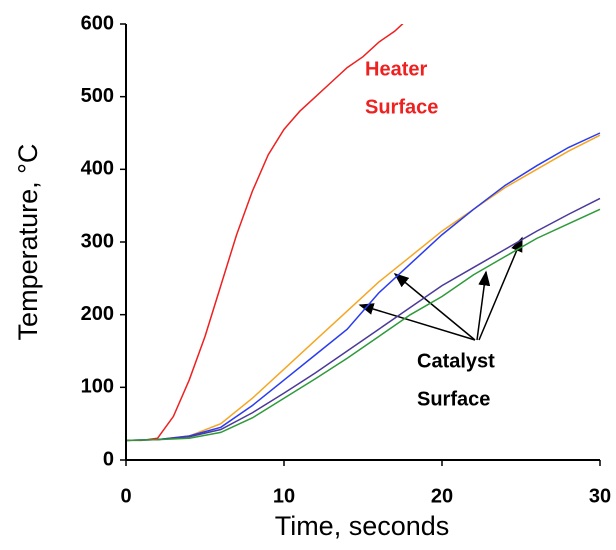 This screenshot has width=616, height=550. Describe the element at coordinates (600, 496) in the screenshot. I see `x-tick-label: 30` at that location.